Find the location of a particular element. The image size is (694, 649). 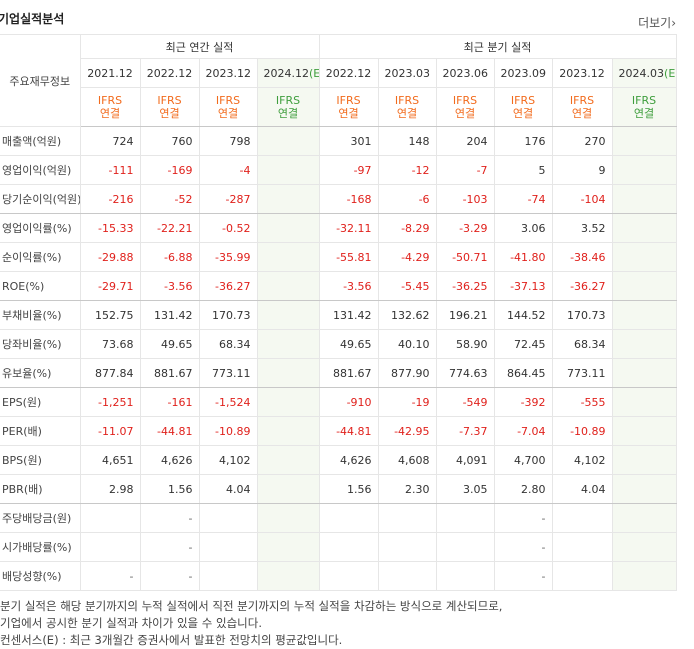

data-cell: -52 is located at coordinates (169, 199).